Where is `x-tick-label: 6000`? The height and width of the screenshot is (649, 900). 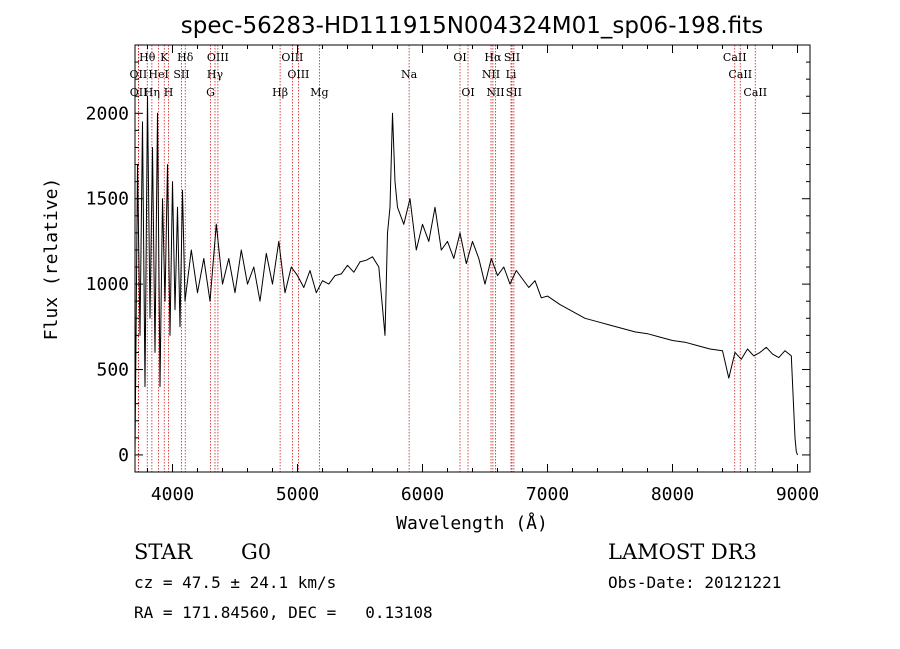
x-tick-label: 6000 is located at coordinates (422, 494).